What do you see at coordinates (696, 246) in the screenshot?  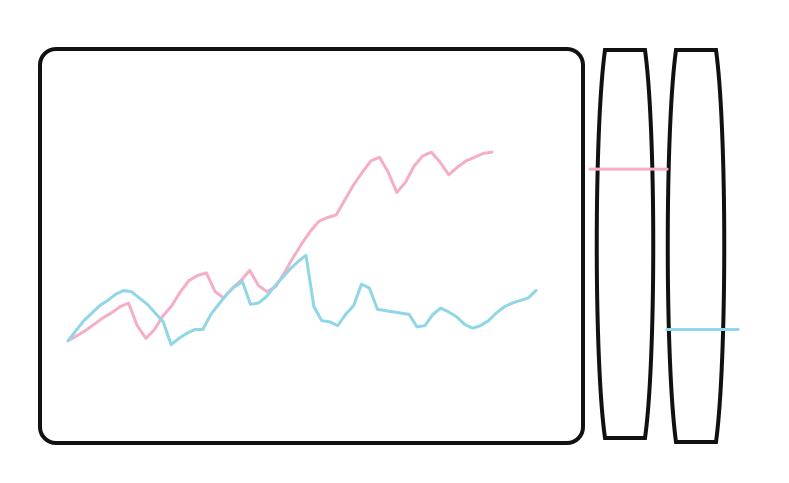 I see `blue-channel-track` at bounding box center [696, 246].